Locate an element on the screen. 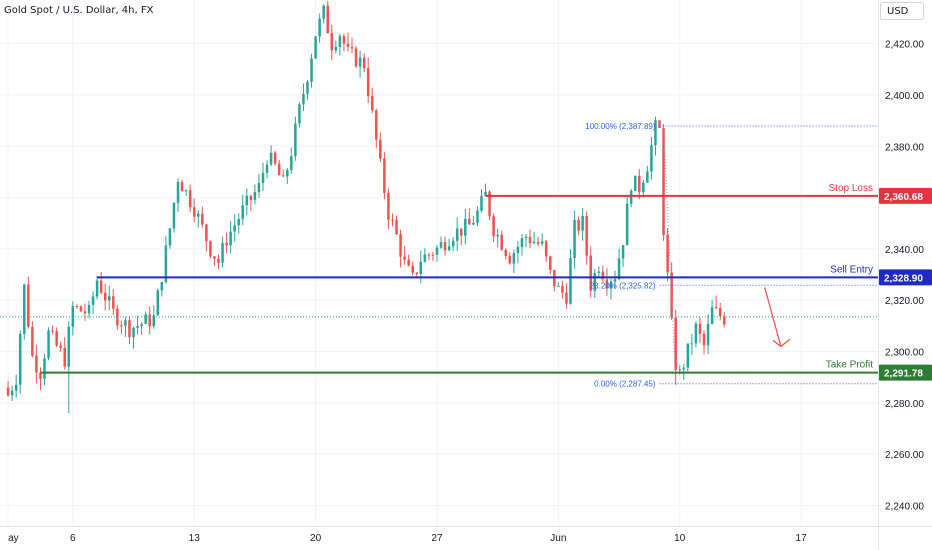 Image resolution: width=932 pixels, height=550 pixels. x-tick-label: 13 is located at coordinates (195, 538).